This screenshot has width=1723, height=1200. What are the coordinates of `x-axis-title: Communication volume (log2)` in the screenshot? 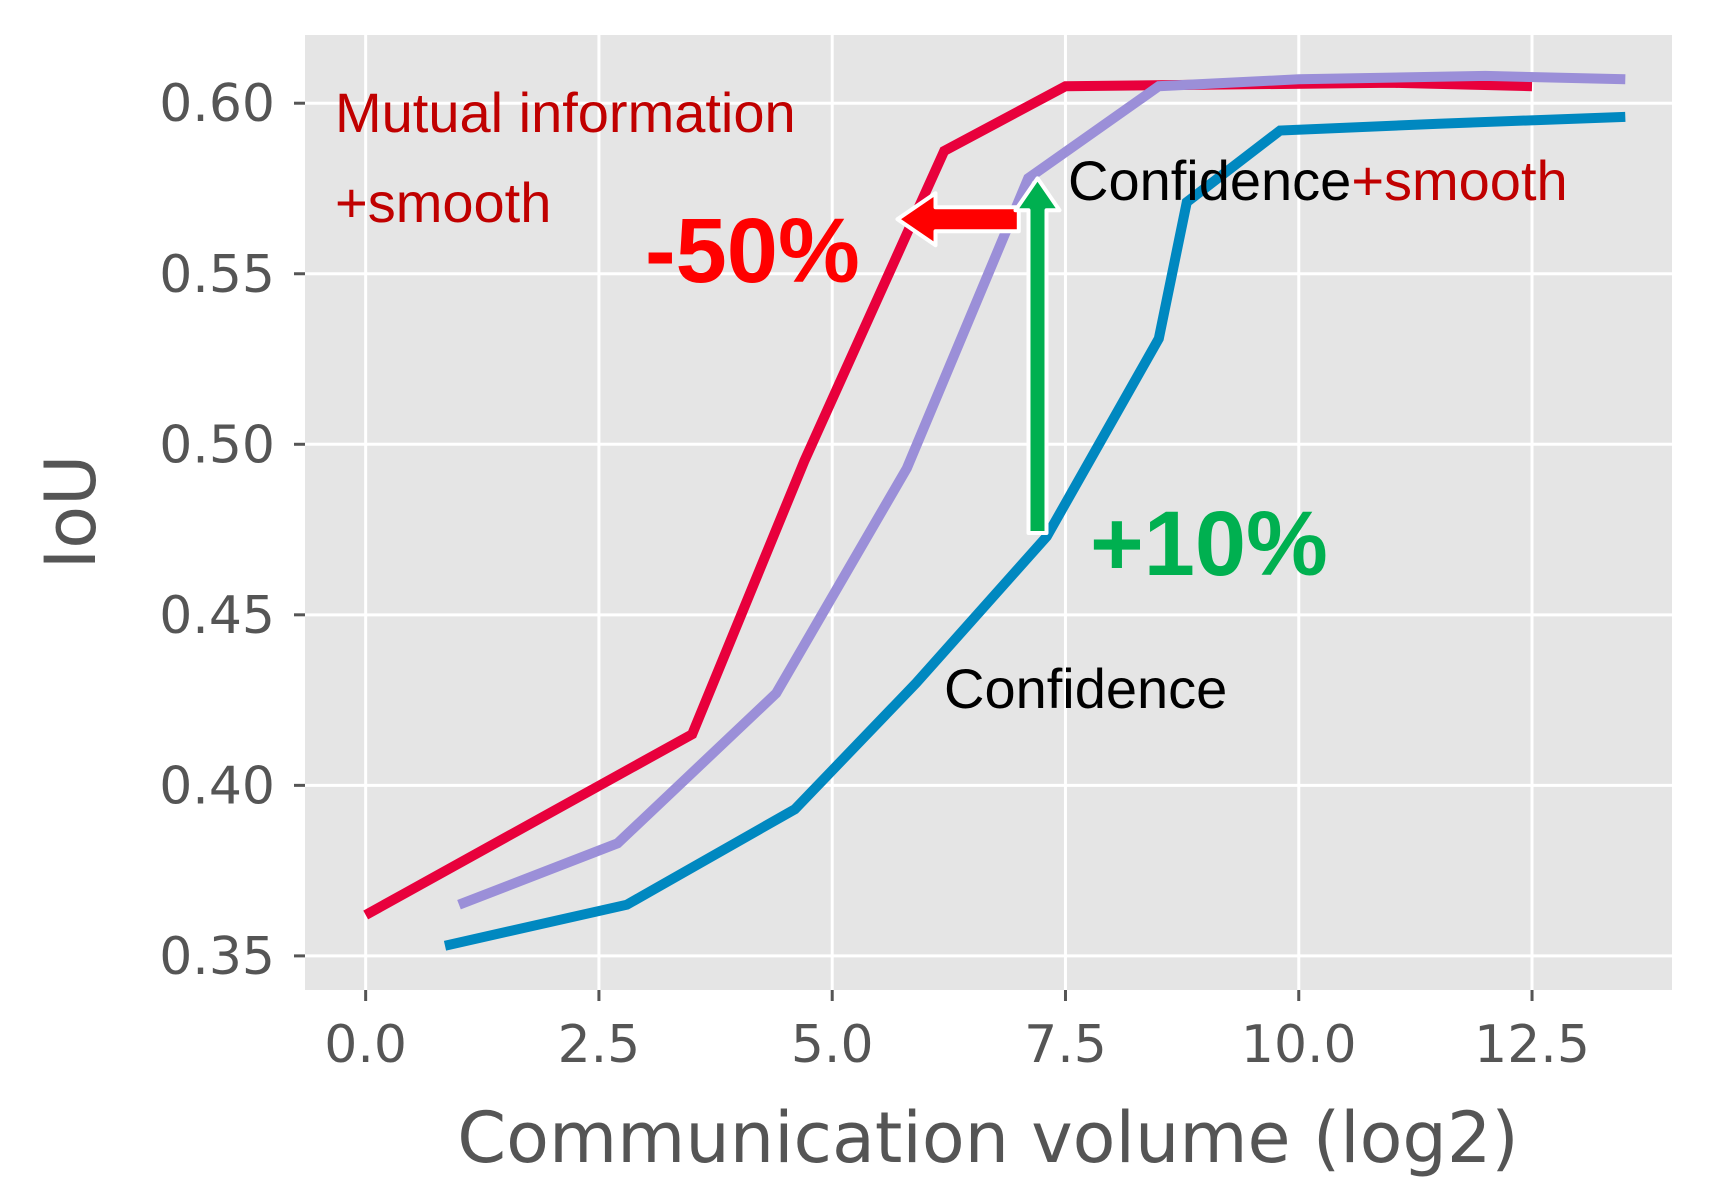 It's located at (987, 1138).